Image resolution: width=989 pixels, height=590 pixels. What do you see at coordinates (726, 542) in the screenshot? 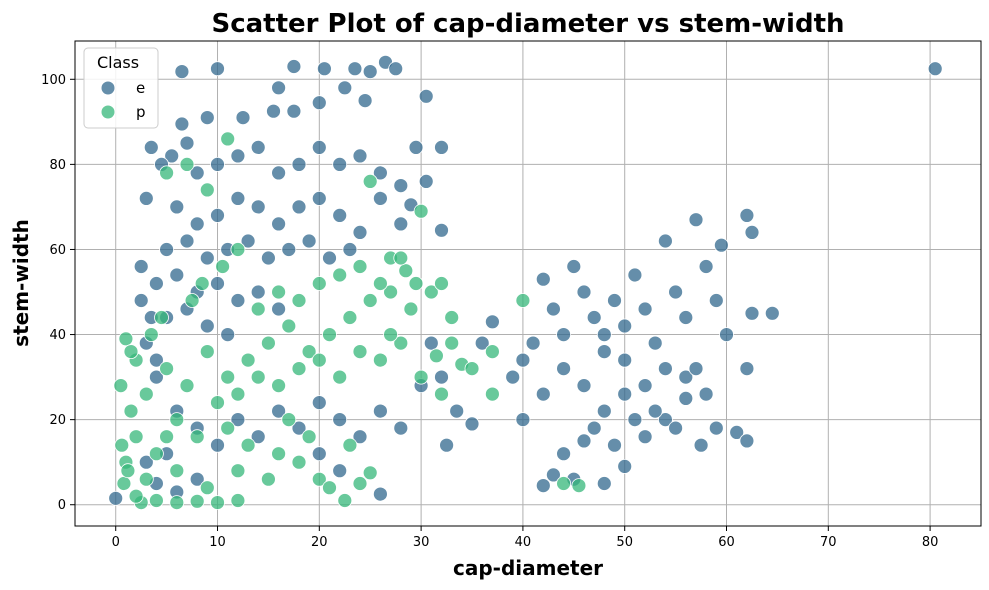
I see `x-tick-label: 60` at bounding box center [726, 542].